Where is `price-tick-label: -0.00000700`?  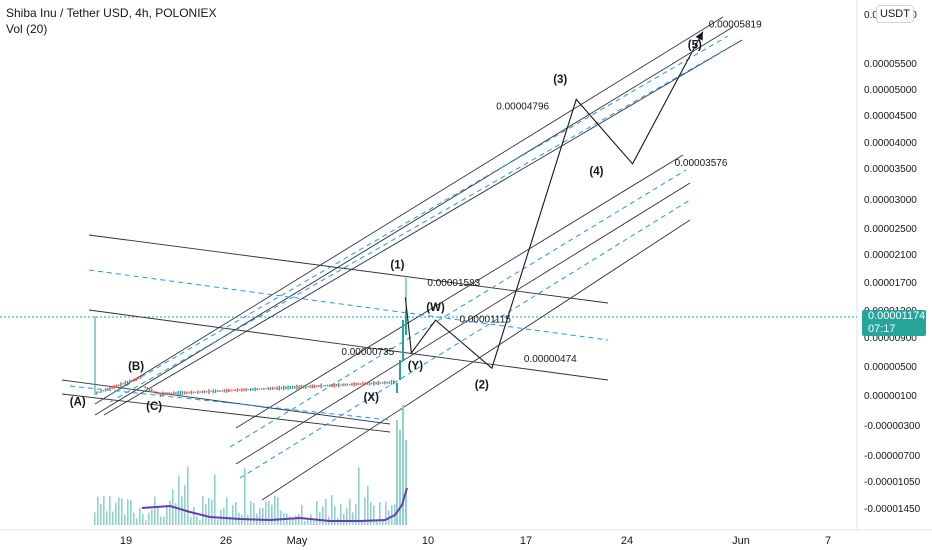
price-tick-label: -0.00000700 is located at coordinates (892, 456).